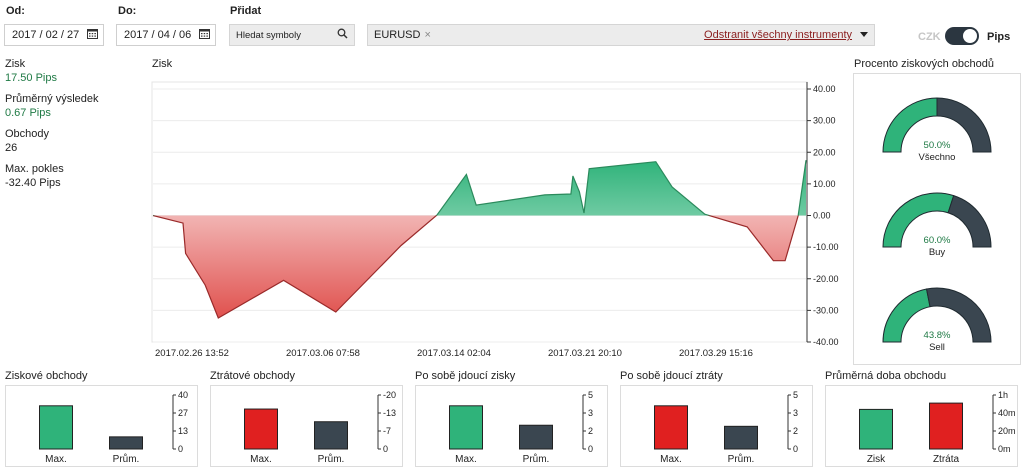 The width and height of the screenshot is (1024, 475). I want to click on unit-pips-option: Pips, so click(999, 37).